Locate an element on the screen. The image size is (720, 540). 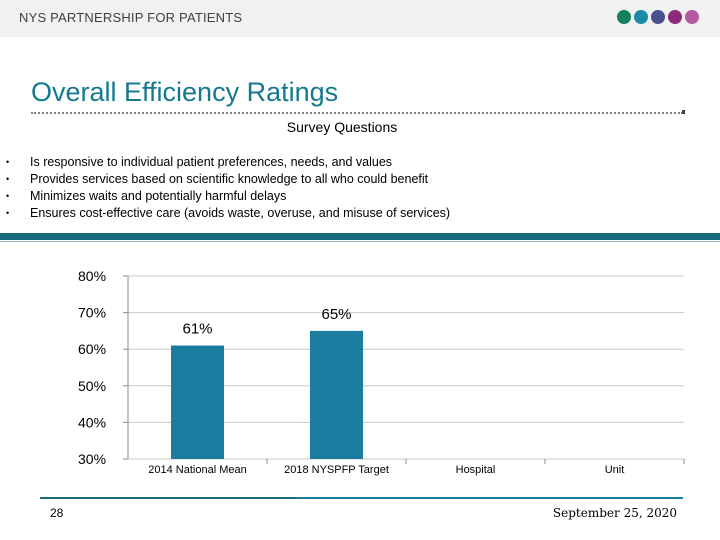
slide-title: Overall Efficiency Ratings is located at coordinates (185, 92).